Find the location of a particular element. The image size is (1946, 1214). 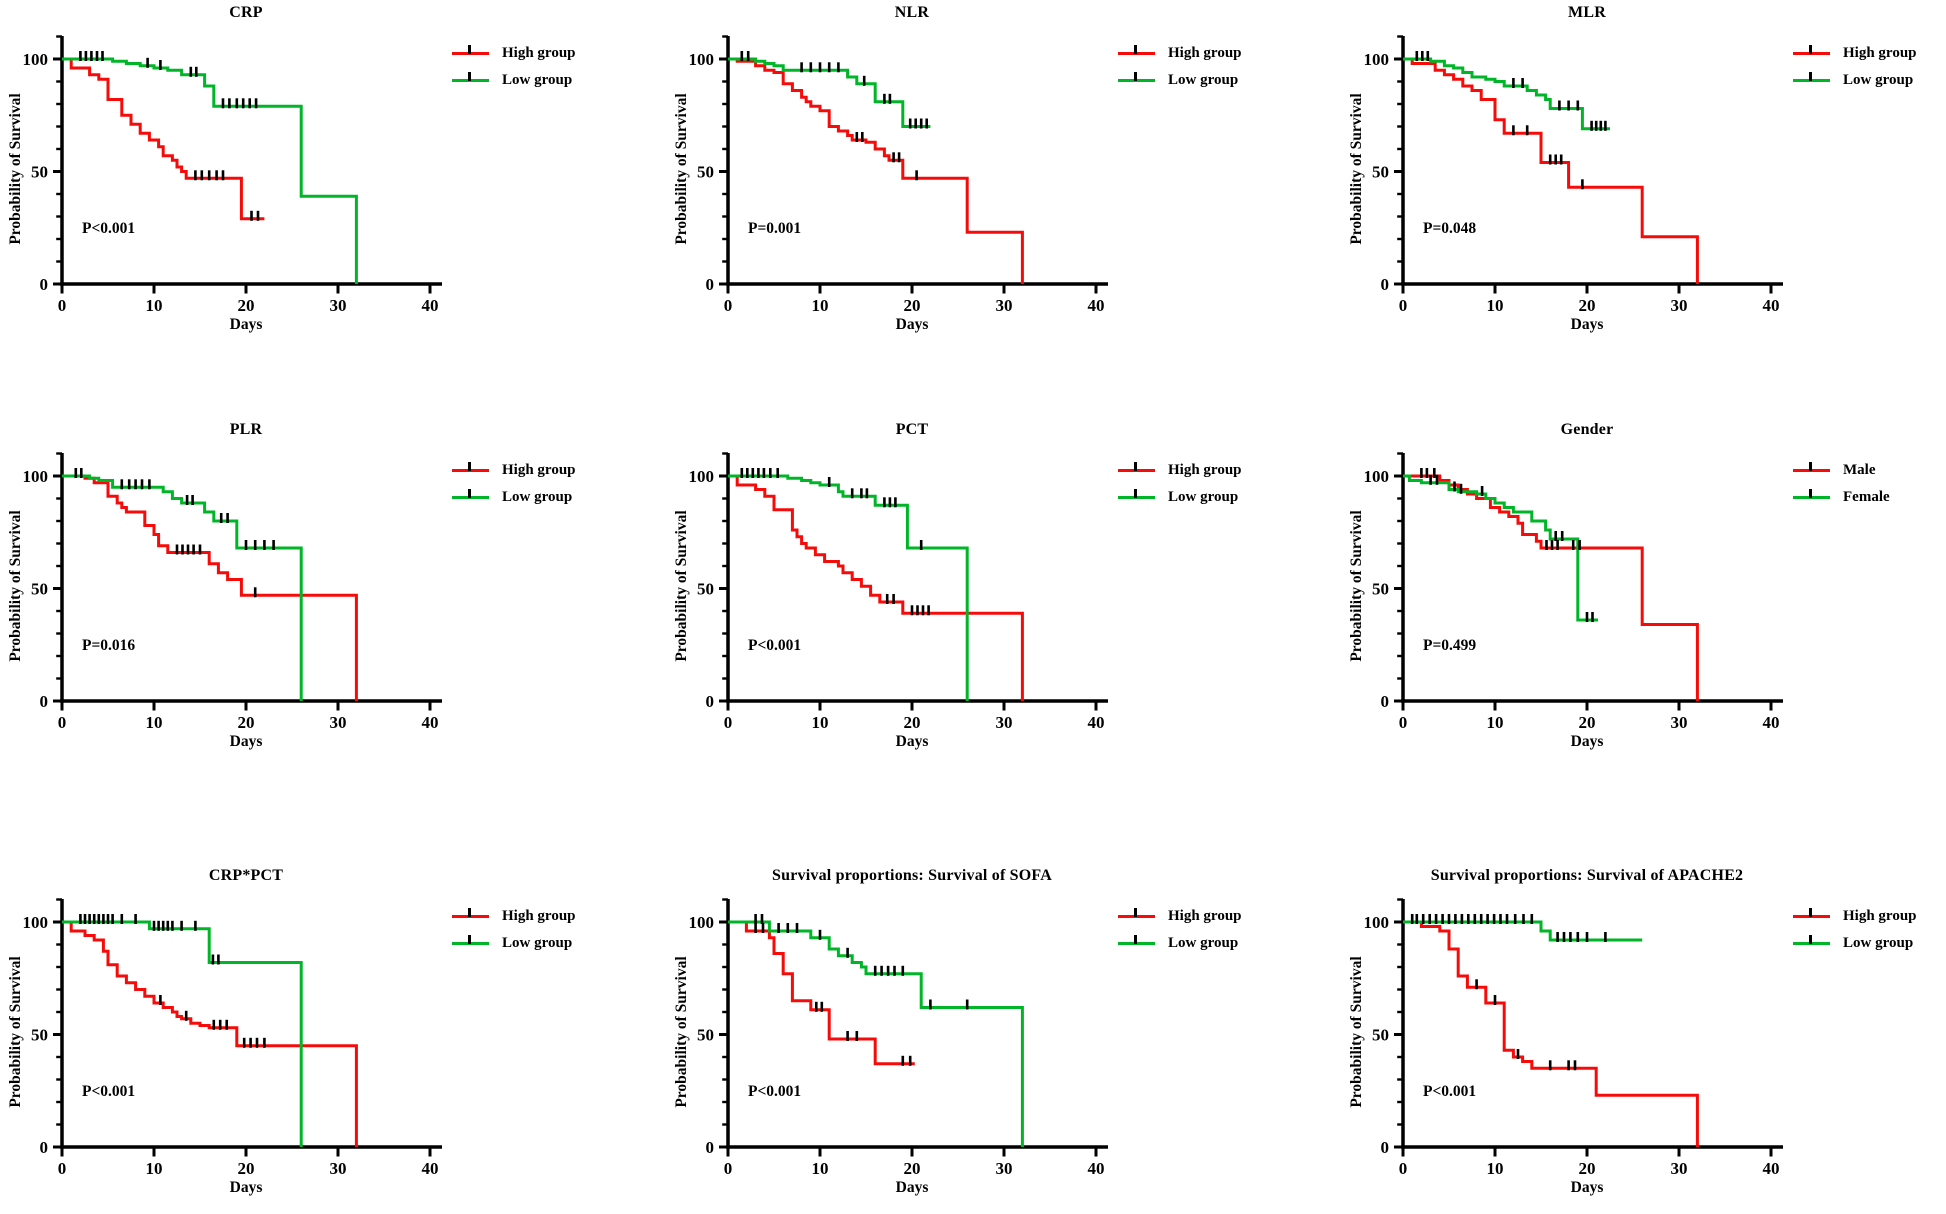

panel-title: Gender is located at coordinates (1587, 429).